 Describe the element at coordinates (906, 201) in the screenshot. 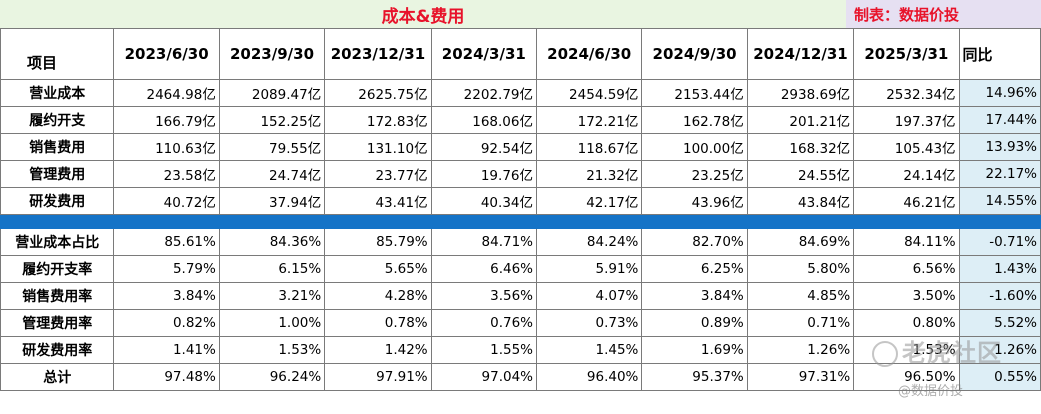

I see `value-cell: 46.21亿` at that location.